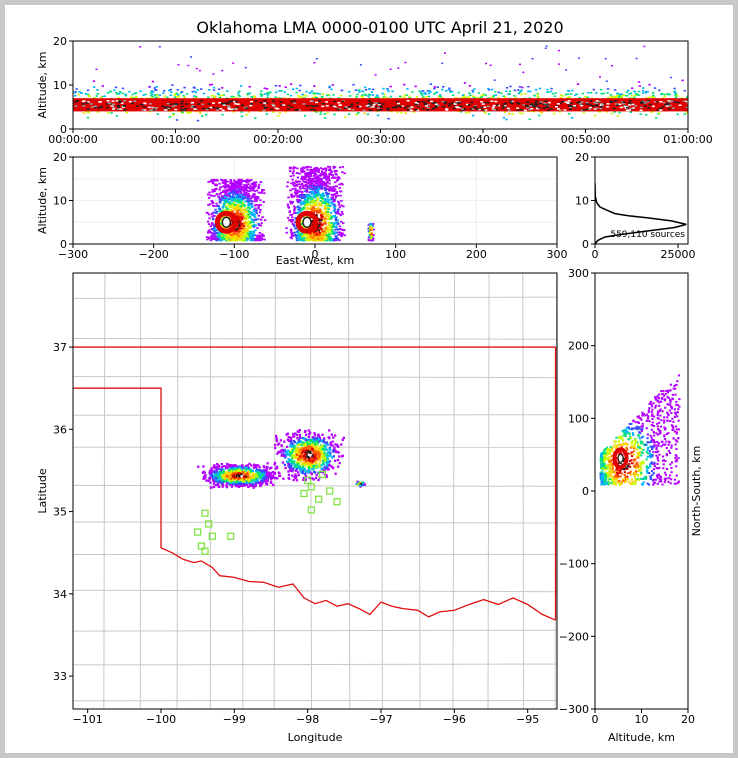 The image size is (738, 758). Describe the element at coordinates (315, 297) in the screenshot. I see `county-line` at that location.